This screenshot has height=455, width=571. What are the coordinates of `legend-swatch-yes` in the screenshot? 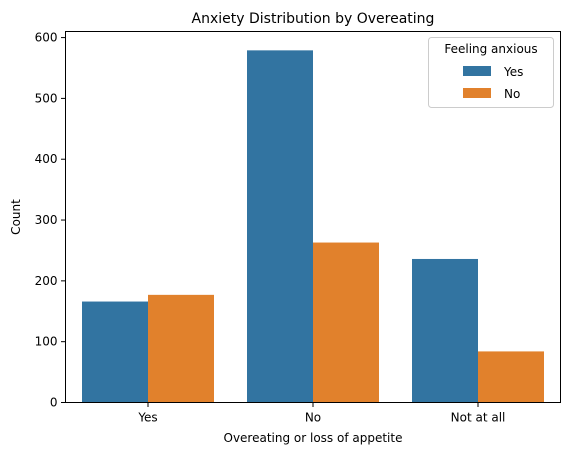 It's located at (477, 71).